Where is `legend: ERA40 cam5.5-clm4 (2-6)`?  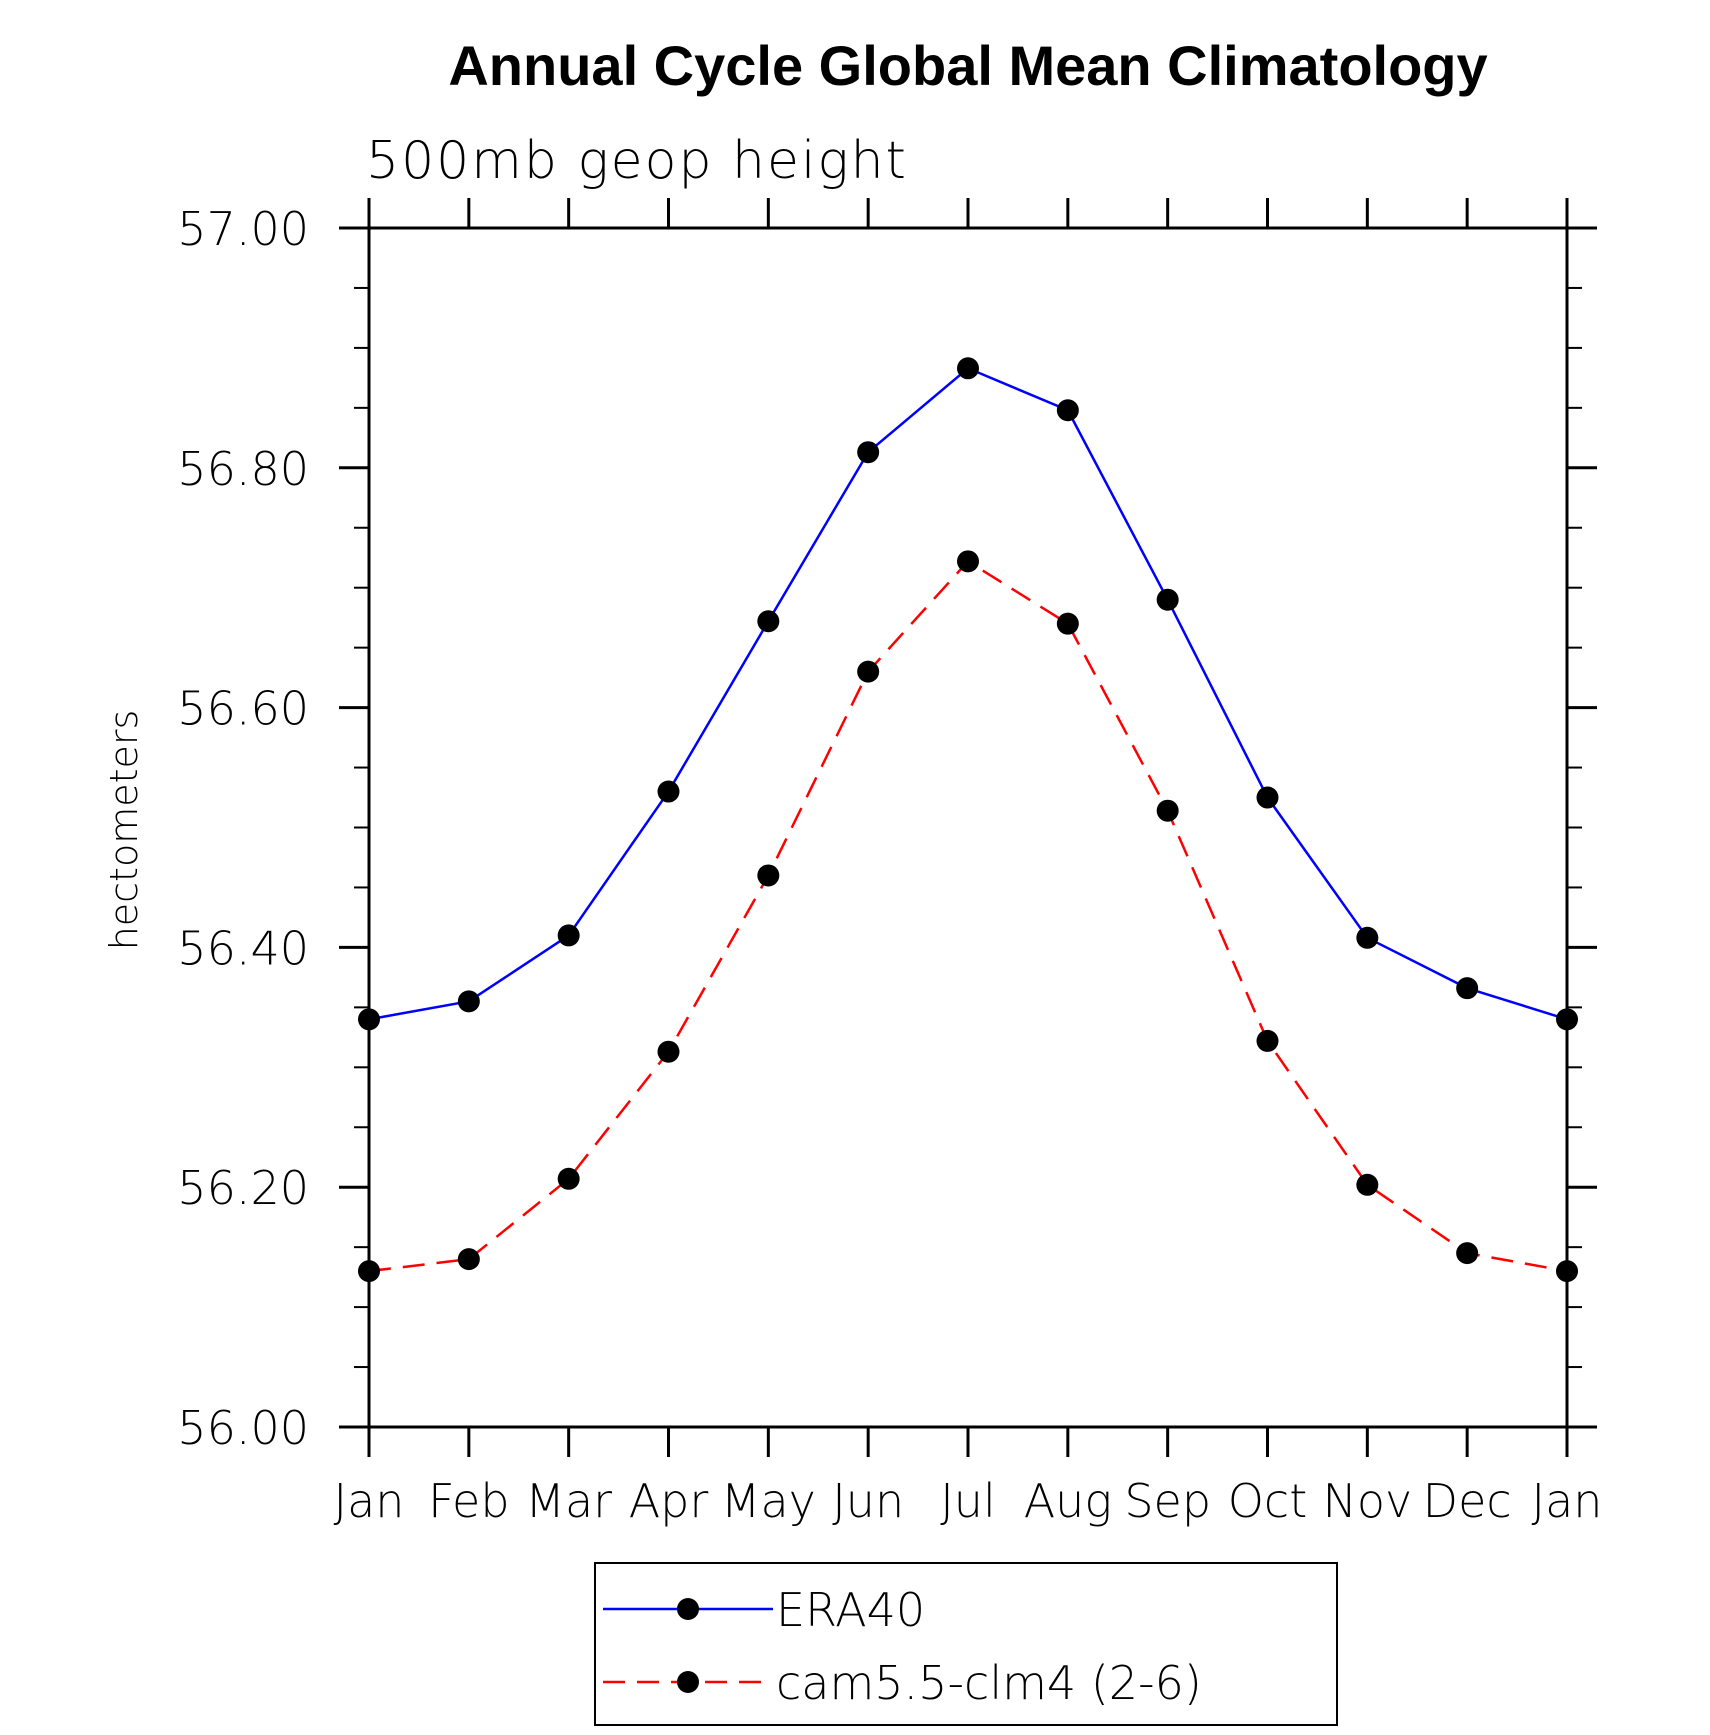 legend: ERA40 cam5.5-clm4 (2-6) is located at coordinates (966, 1644).